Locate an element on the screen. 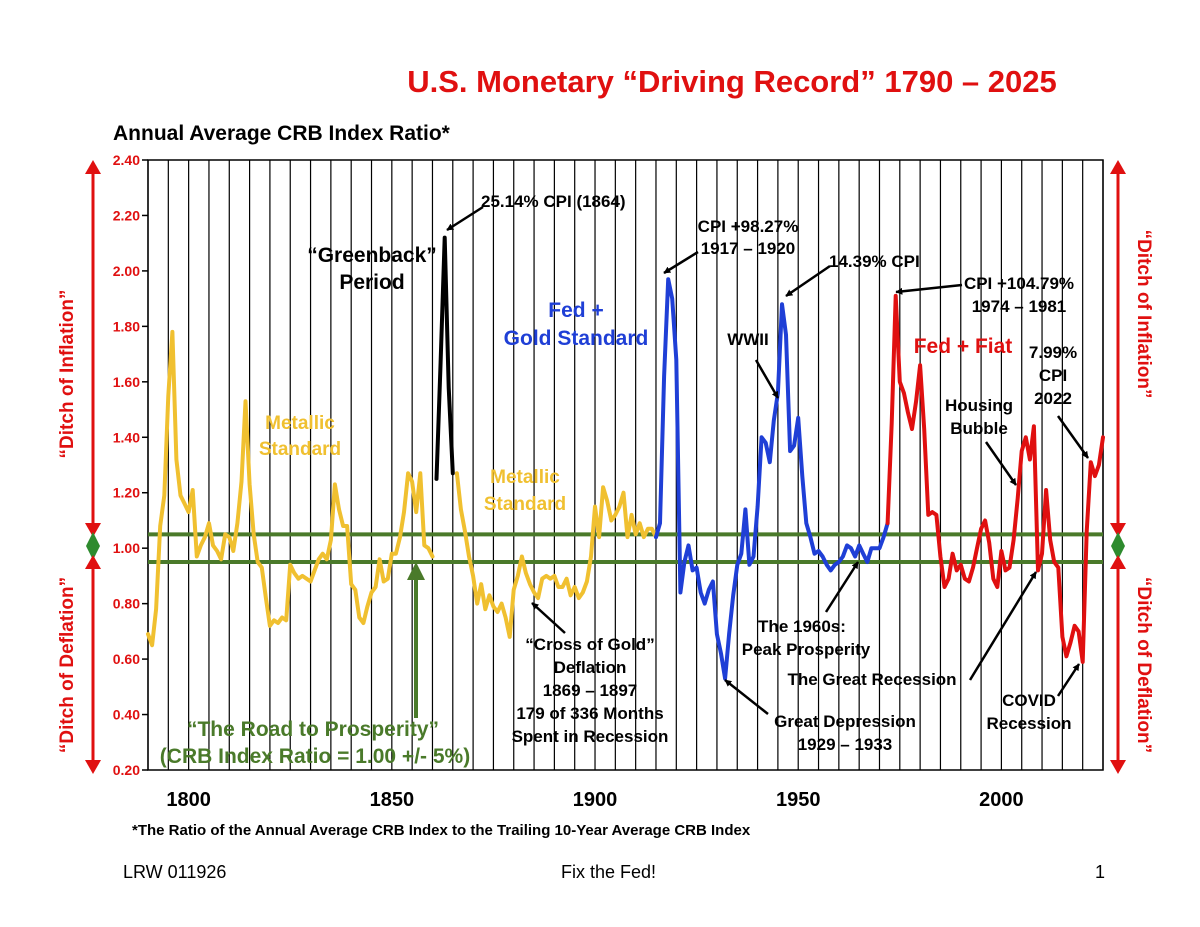 This screenshot has width=1200, height=927. label-cpi-1917-1: CPI +98.27% is located at coordinates (748, 226).